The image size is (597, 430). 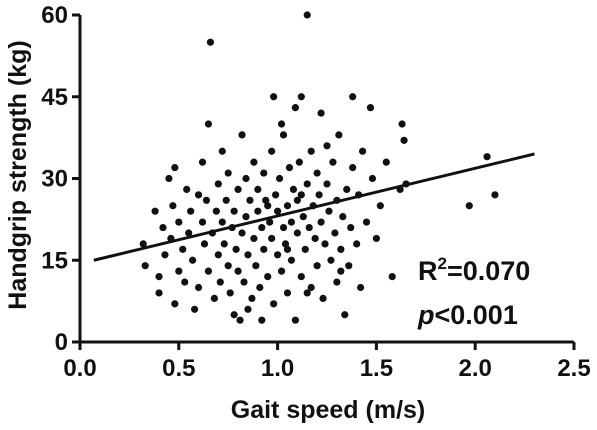 What do you see at coordinates (54, 15) in the screenshot?
I see `y-tick-label: 60` at bounding box center [54, 15].